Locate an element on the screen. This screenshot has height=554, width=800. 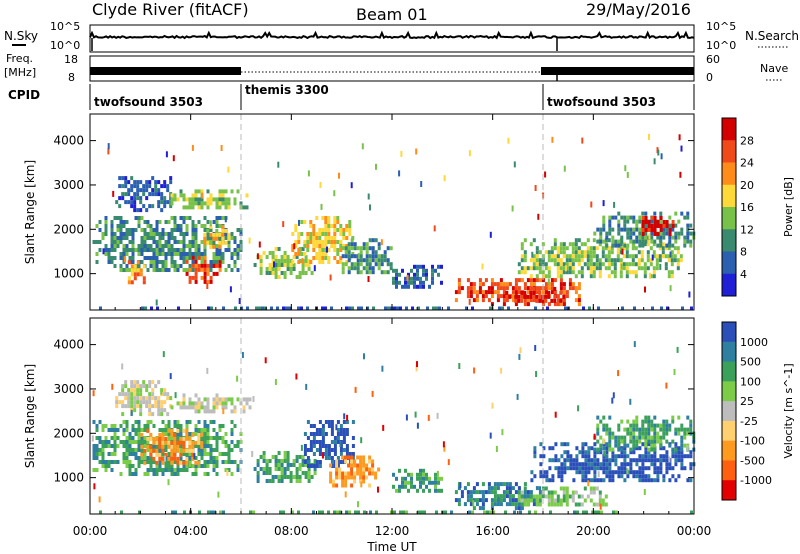
colorbar-tick-label: 25 is located at coordinates (747, 401).